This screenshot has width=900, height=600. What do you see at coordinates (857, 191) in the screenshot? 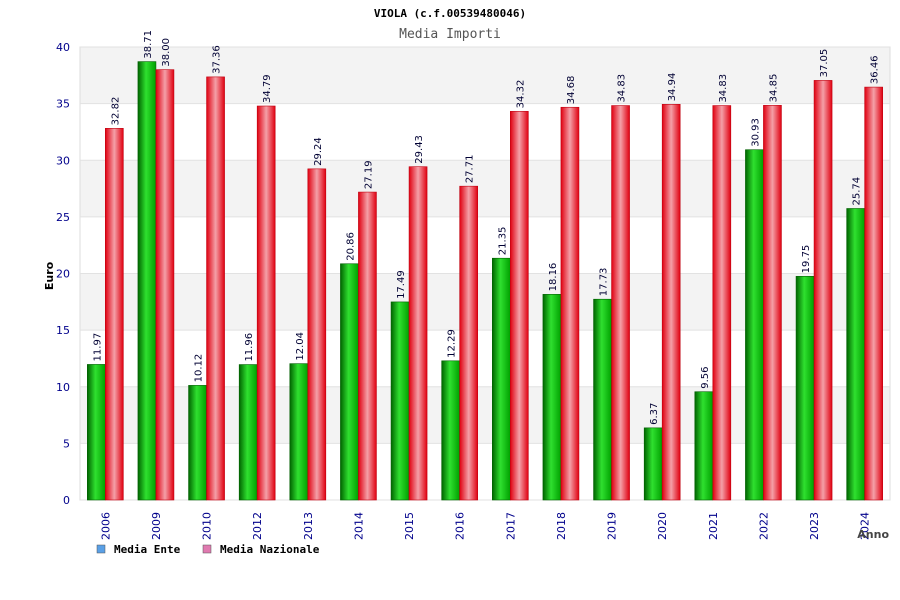
I see `value-label: 25.74` at bounding box center [857, 191].